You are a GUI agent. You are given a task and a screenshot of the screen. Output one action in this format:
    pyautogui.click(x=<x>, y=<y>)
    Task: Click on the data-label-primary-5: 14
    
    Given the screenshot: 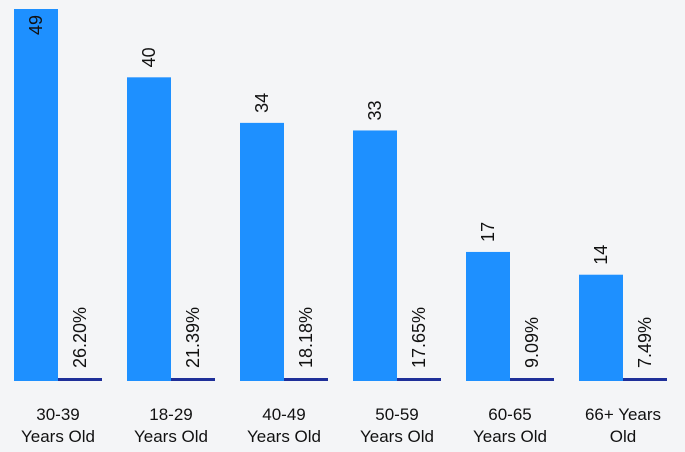 What is the action you would take?
    pyautogui.click(x=601, y=255)
    